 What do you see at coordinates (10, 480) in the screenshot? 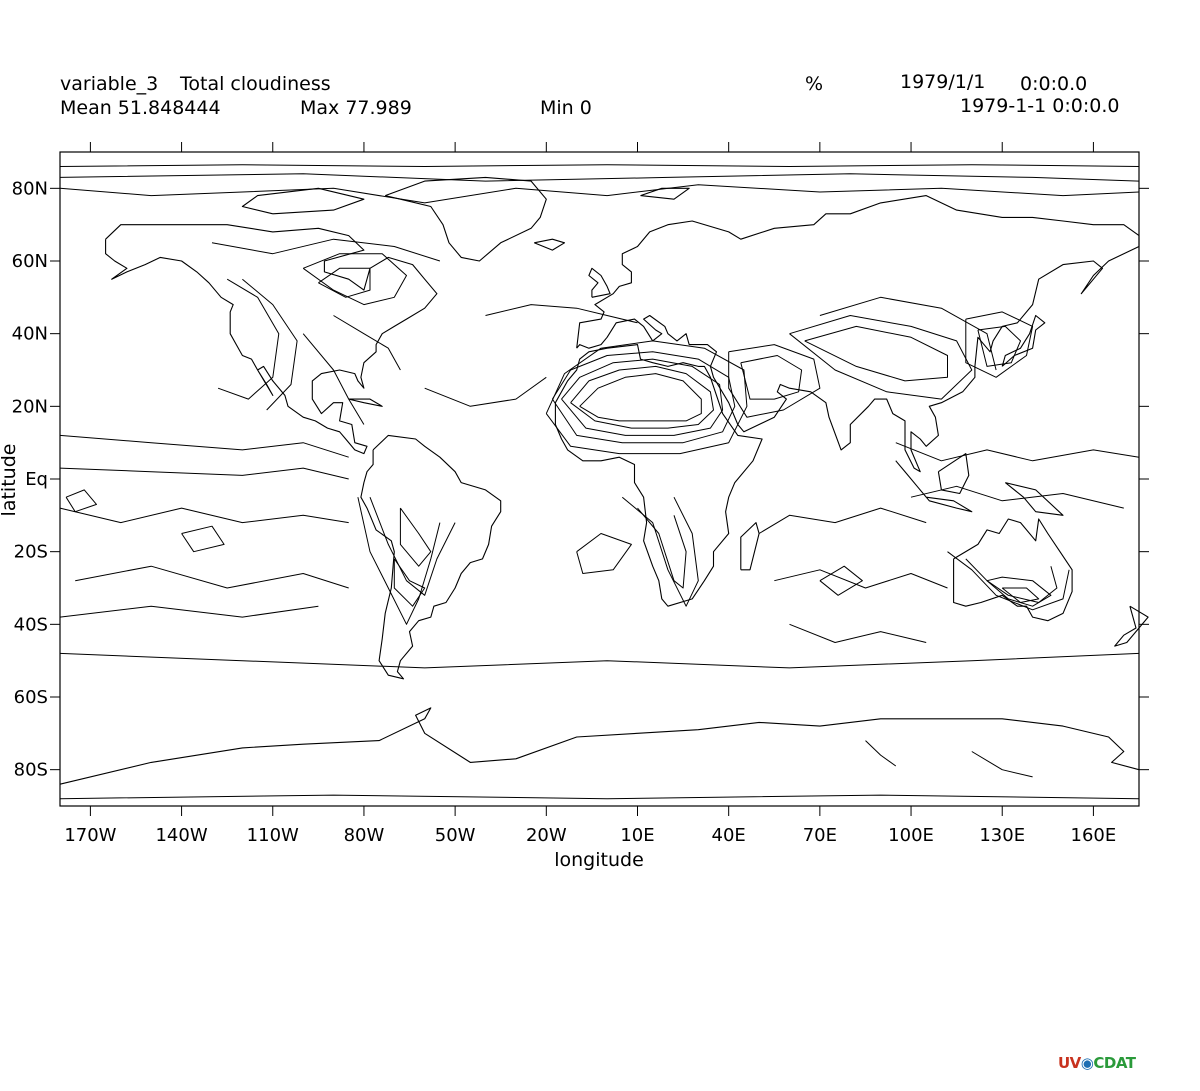
I see `y-axis-title: latitude` at bounding box center [10, 480].